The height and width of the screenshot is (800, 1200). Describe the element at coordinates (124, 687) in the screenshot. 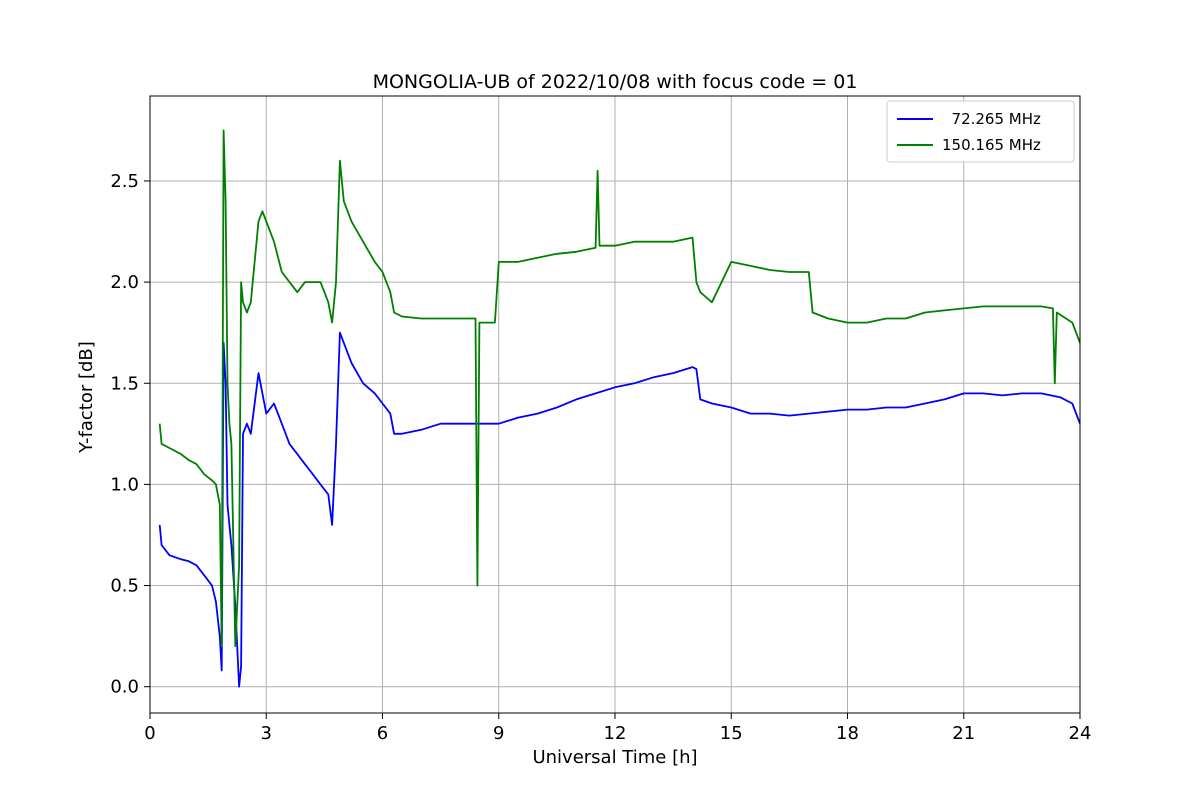

I see `y-tick-label: 0.0` at that location.